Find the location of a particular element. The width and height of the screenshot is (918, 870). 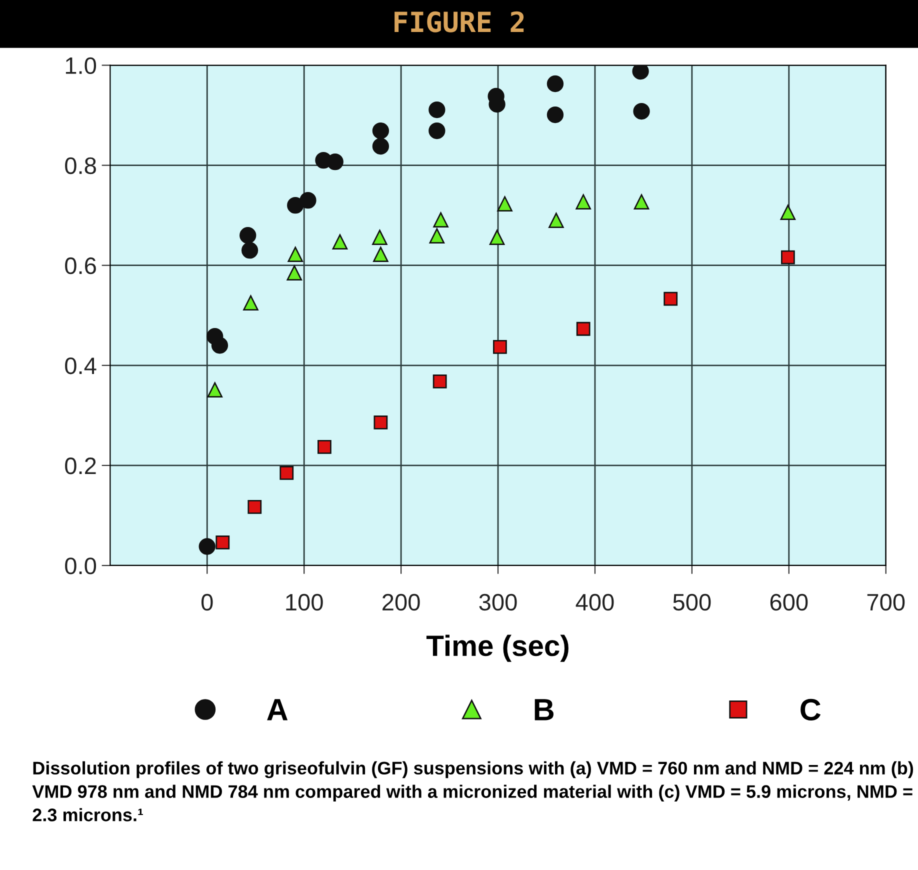

y-tick-label: 0.2 is located at coordinates (80, 466).